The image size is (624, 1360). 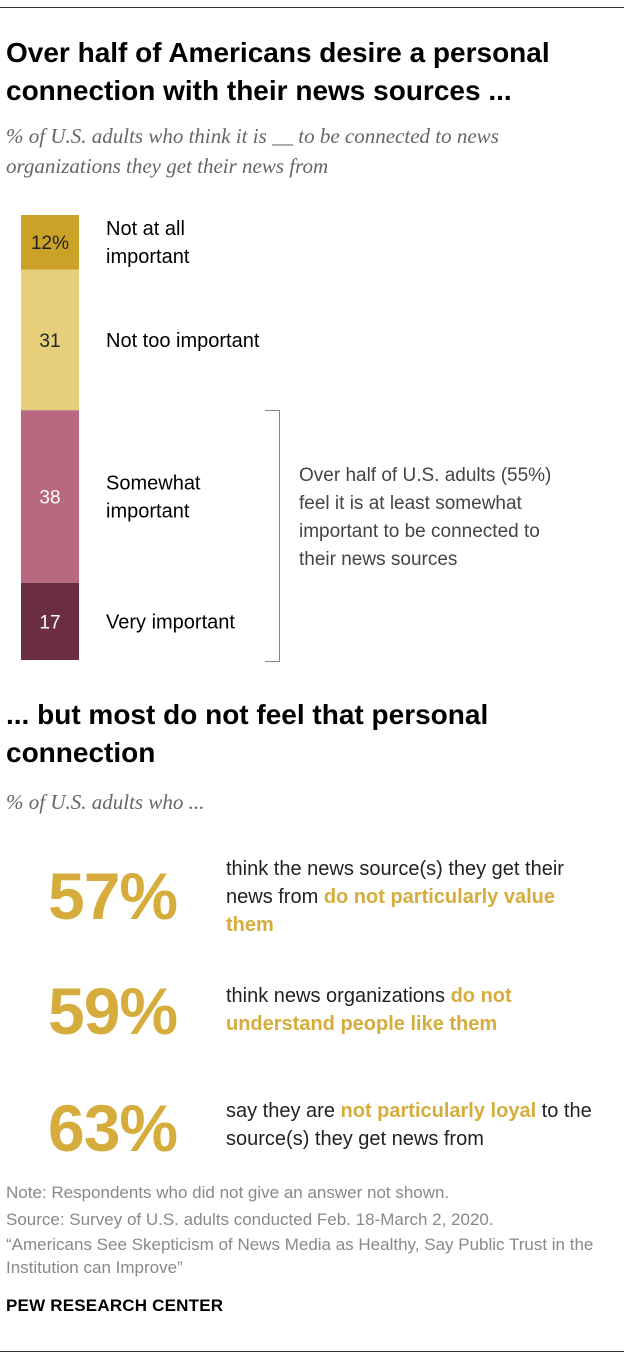 I want to click on segment-category-label: Very important, so click(x=170, y=622).